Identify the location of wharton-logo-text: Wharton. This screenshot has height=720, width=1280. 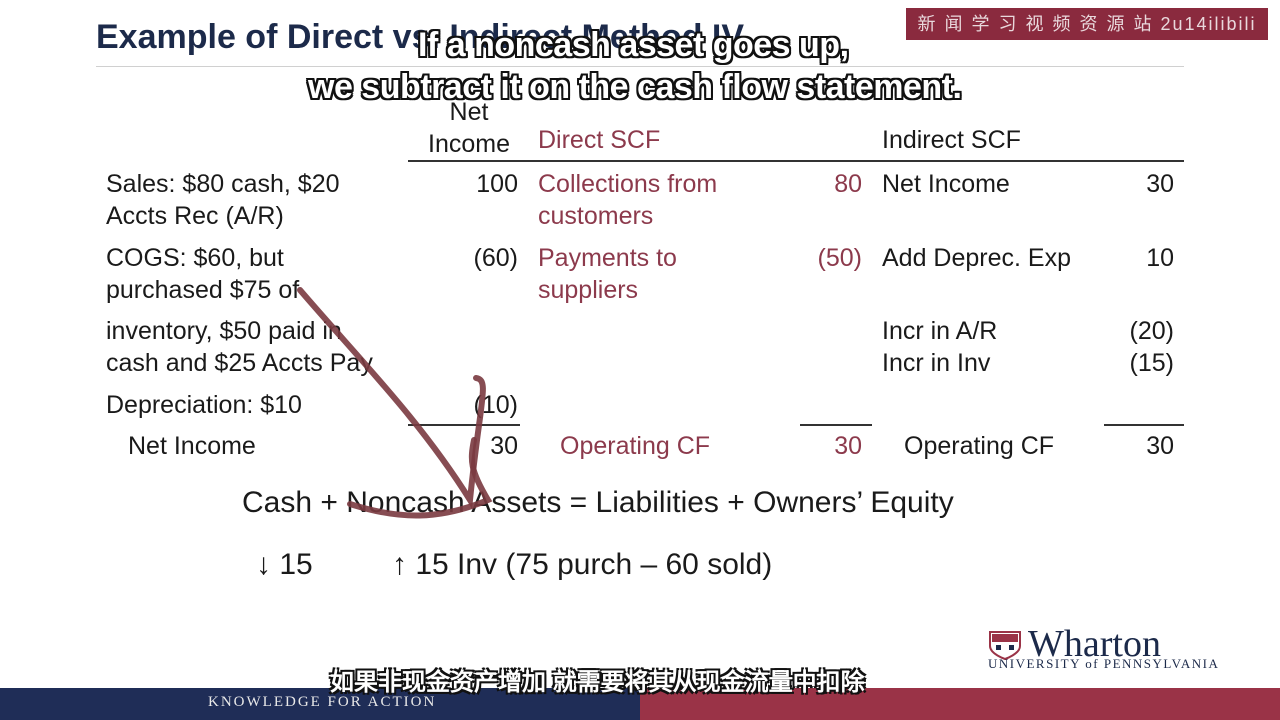
(1094, 644).